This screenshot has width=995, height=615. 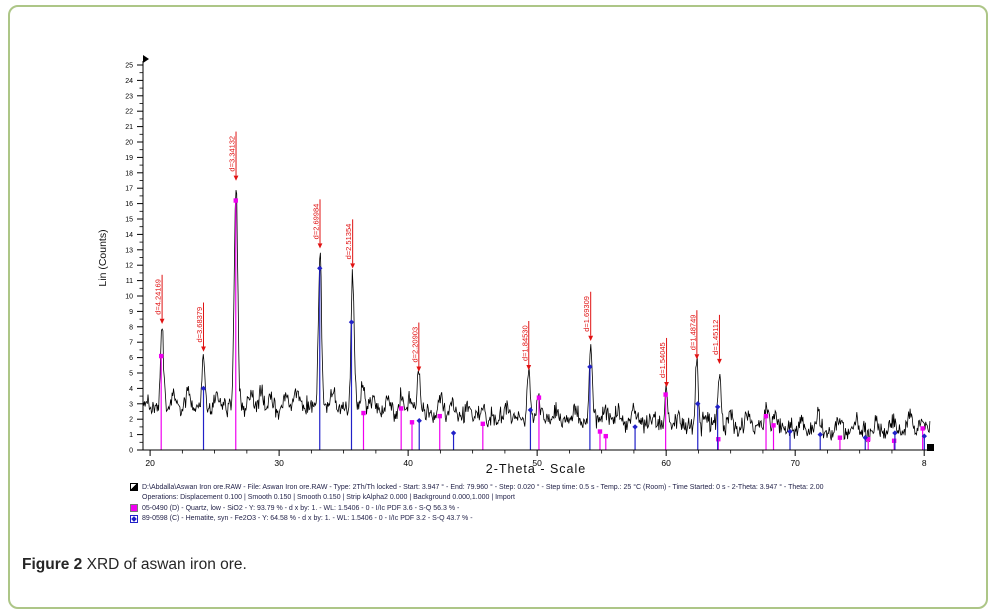 What do you see at coordinates (134, 508) in the screenshot?
I see `quartz-legend-icon` at bounding box center [134, 508].